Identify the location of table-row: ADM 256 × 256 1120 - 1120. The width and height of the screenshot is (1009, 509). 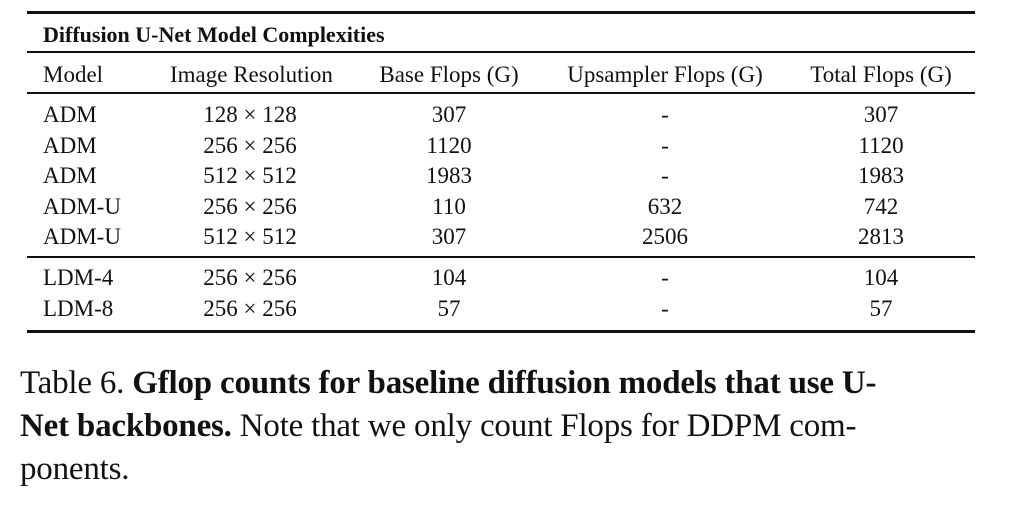
(504, 146).